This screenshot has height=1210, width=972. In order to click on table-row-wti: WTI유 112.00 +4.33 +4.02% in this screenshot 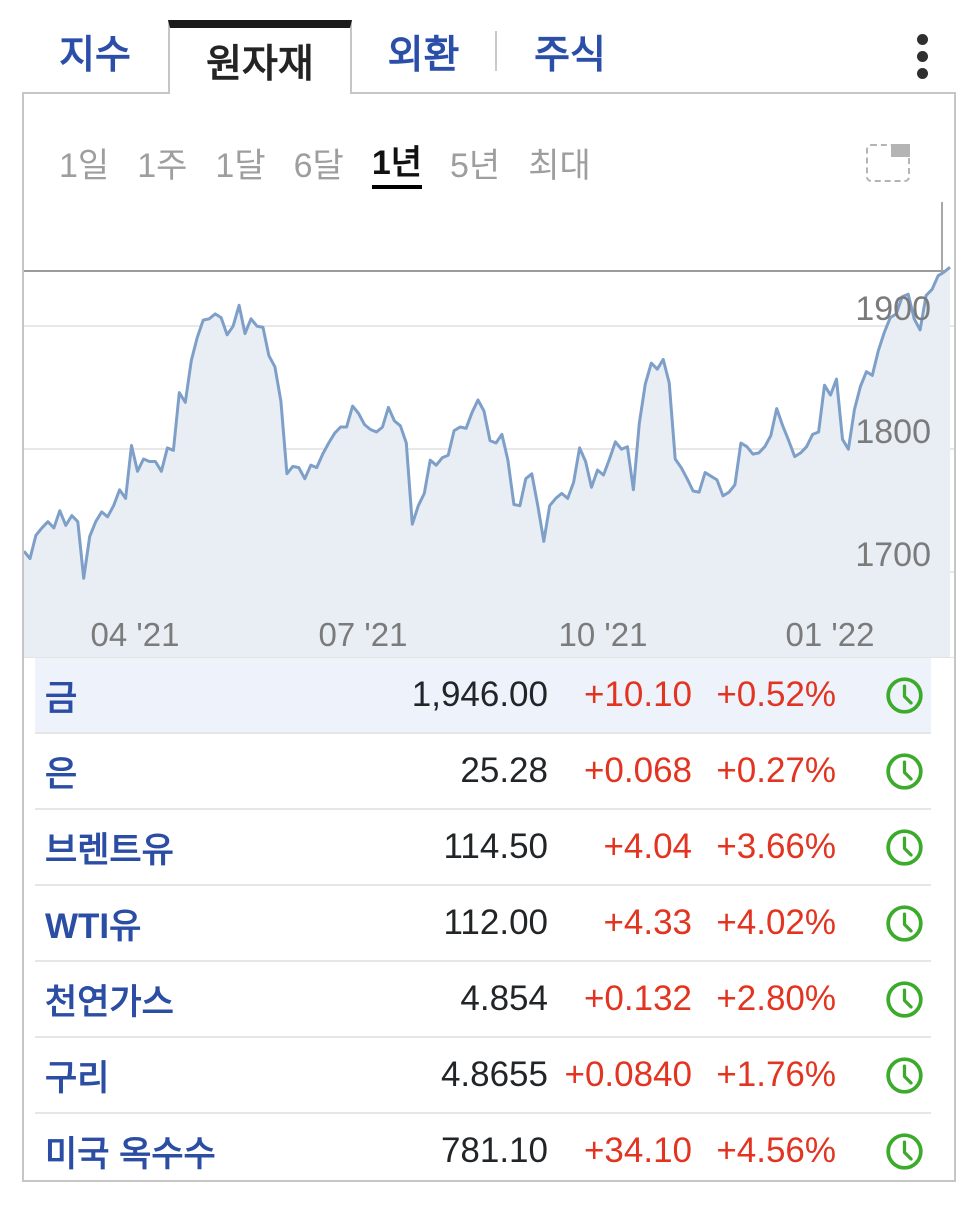, I will do `click(483, 922)`.